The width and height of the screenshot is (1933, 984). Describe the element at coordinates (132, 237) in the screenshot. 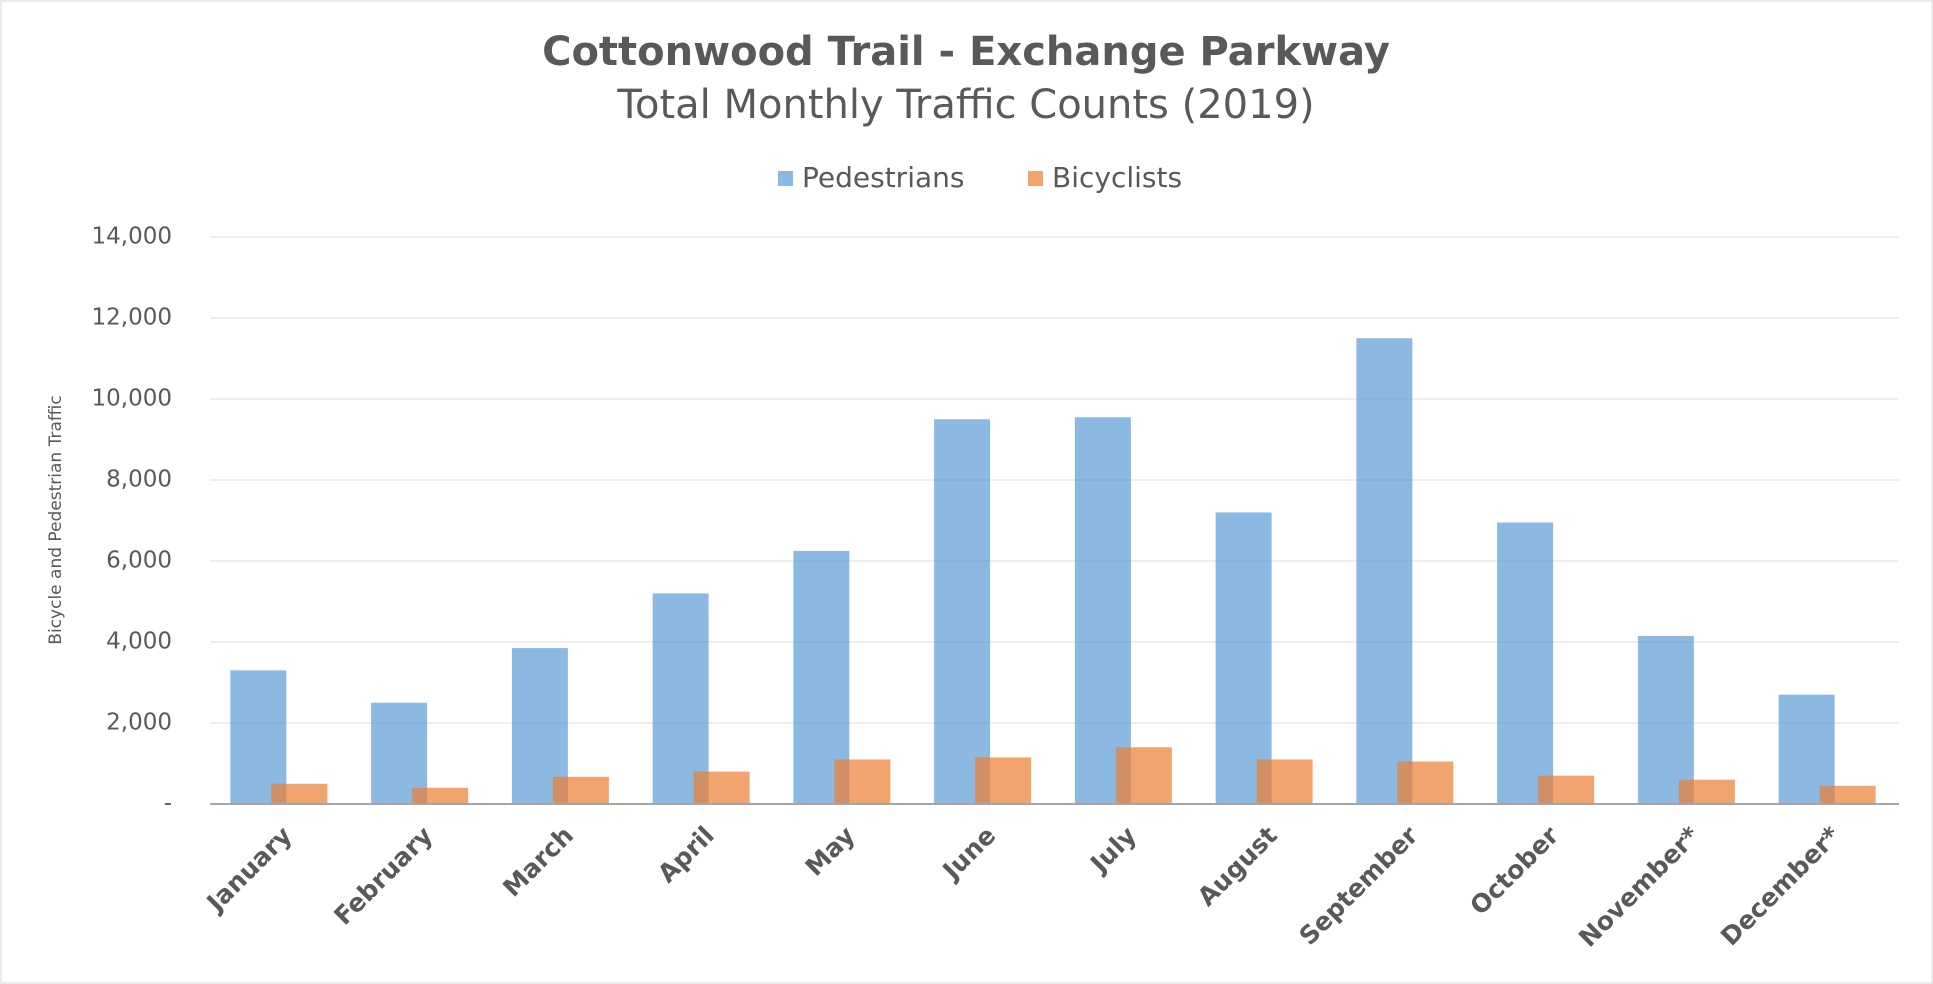

I see `y-tick-label: 14,000` at that location.